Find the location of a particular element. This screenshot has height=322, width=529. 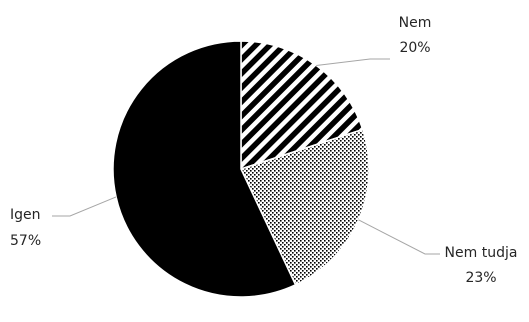

slice-percent-nem-tudja: 23% is located at coordinates (480, 278).